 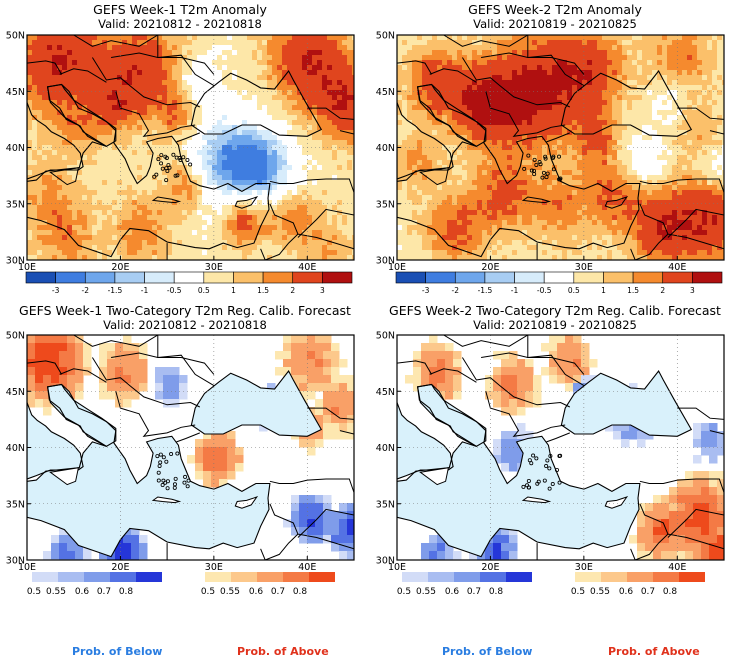 What do you see at coordinates (487, 651) in the screenshot?
I see `prob-below-label-right: Prob. of Below` at bounding box center [487, 651].